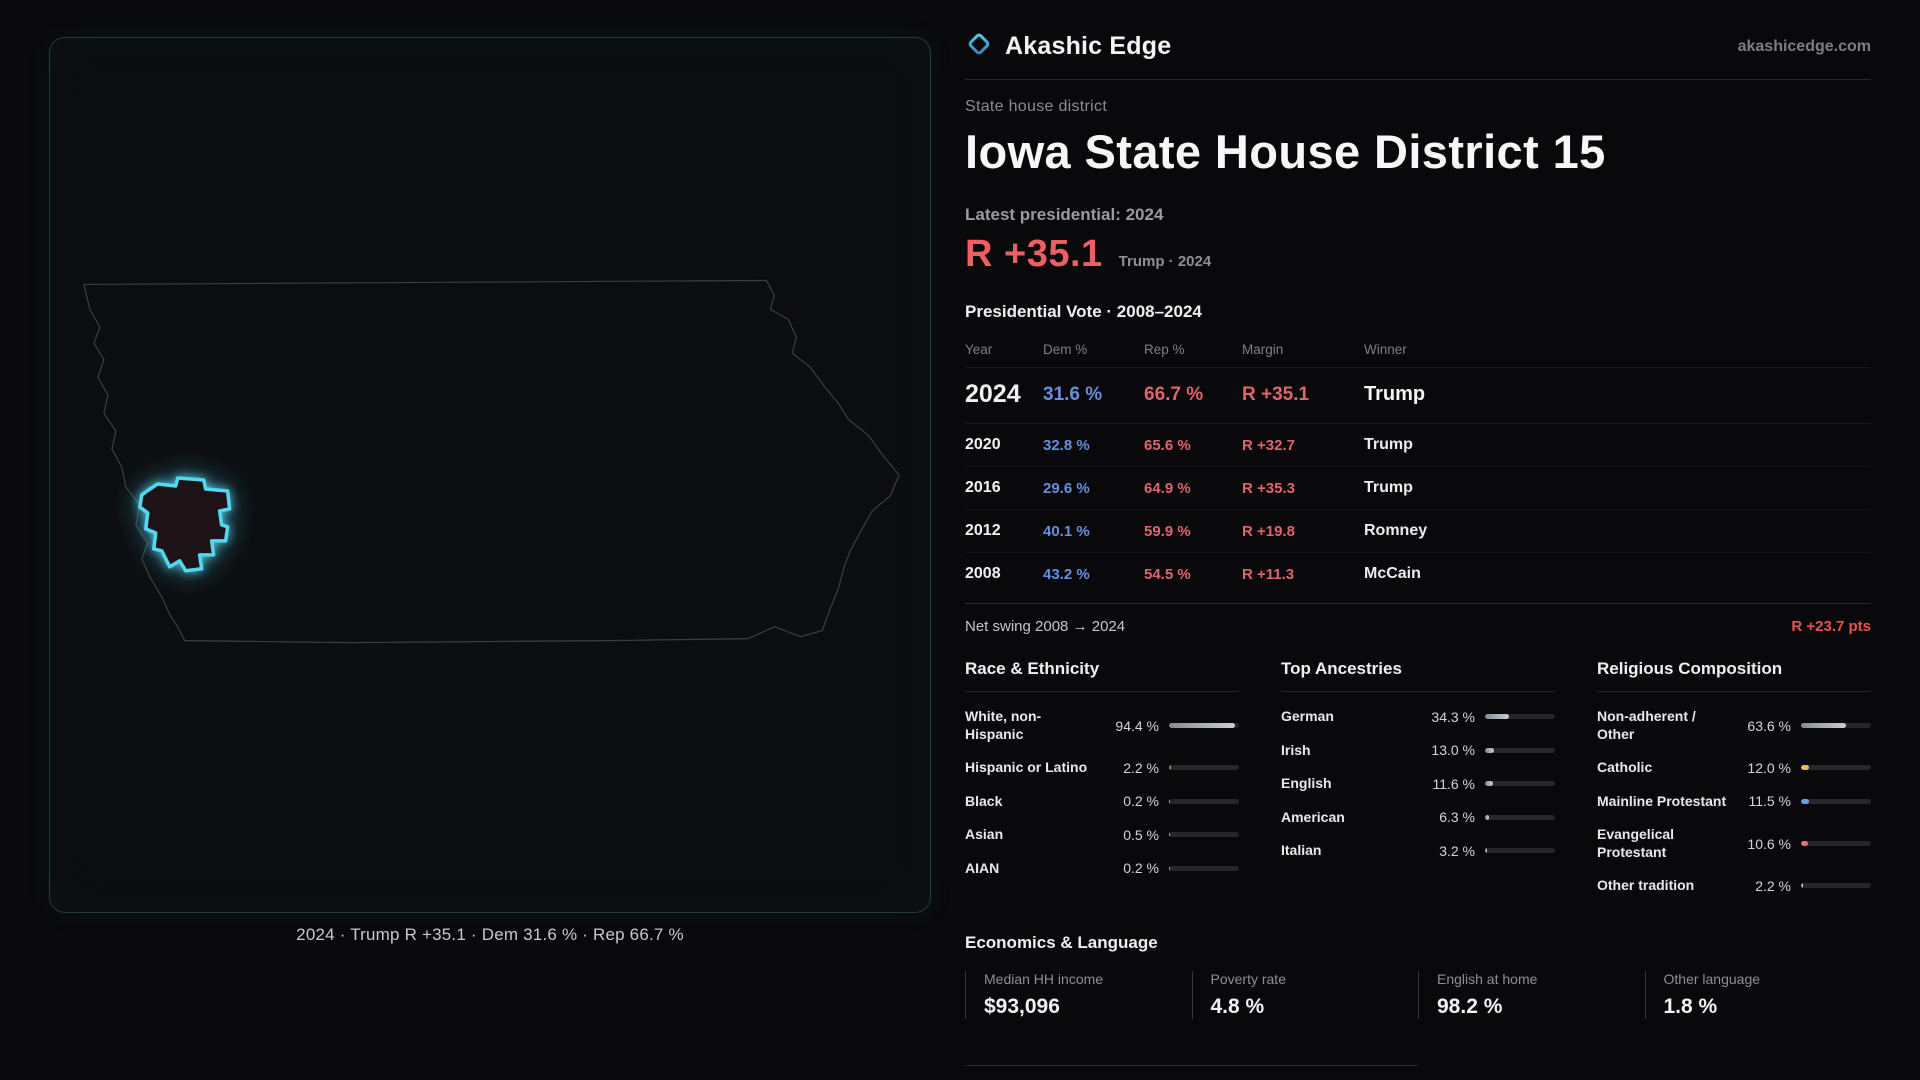 This screenshot has height=1080, width=1920. What do you see at coordinates (1285, 151) in the screenshot?
I see `page-title: Iowa State House District 15` at bounding box center [1285, 151].